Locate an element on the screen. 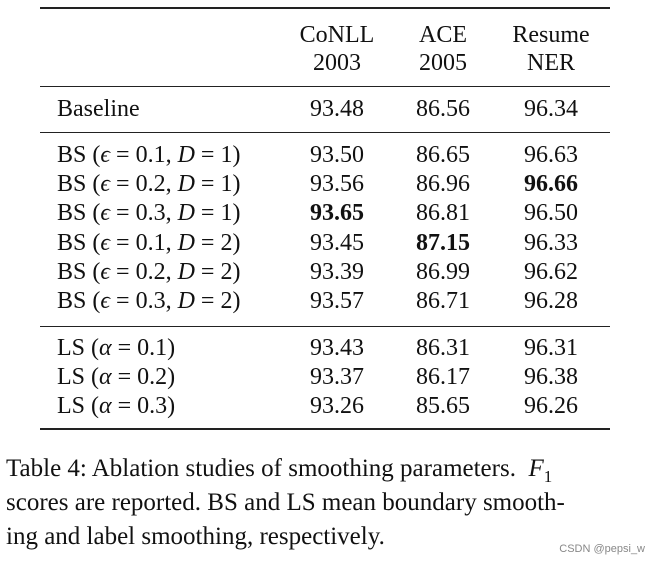 The width and height of the screenshot is (657, 567). table-row: BS (ϵ = 0.3, D = 2) 93.57 86.71 96.28 is located at coordinates (328, 301).